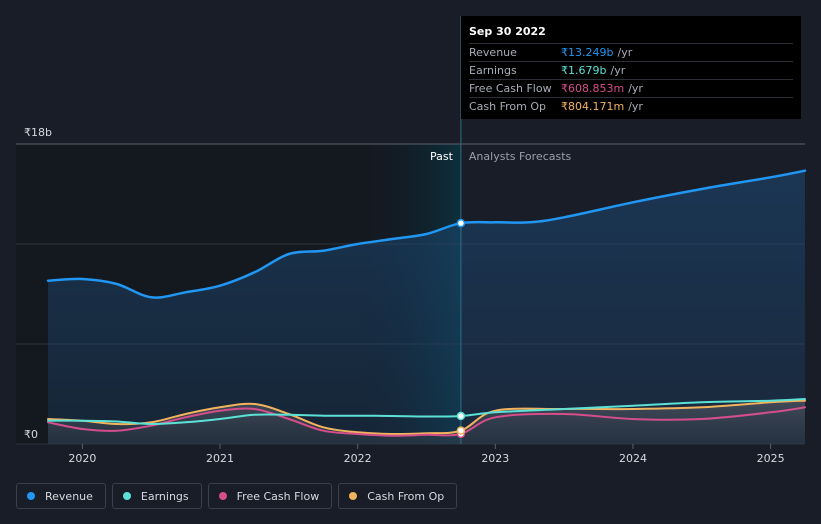  I want to click on legend-label: Cash From Op, so click(406, 496).